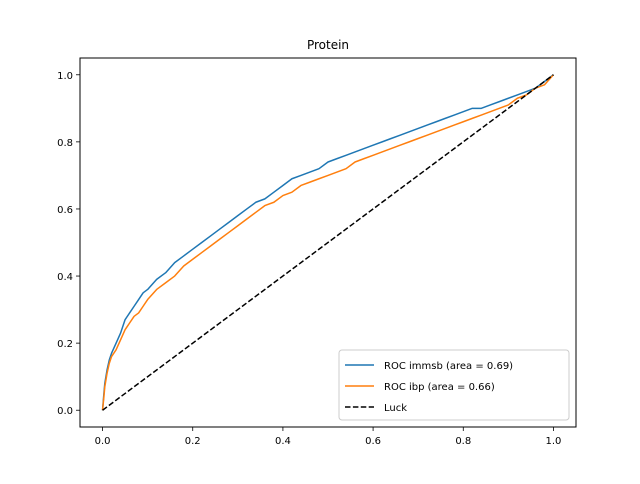 The width and height of the screenshot is (640, 484). What do you see at coordinates (65, 143) in the screenshot?
I see `y-tick-label: 0.8` at bounding box center [65, 143].